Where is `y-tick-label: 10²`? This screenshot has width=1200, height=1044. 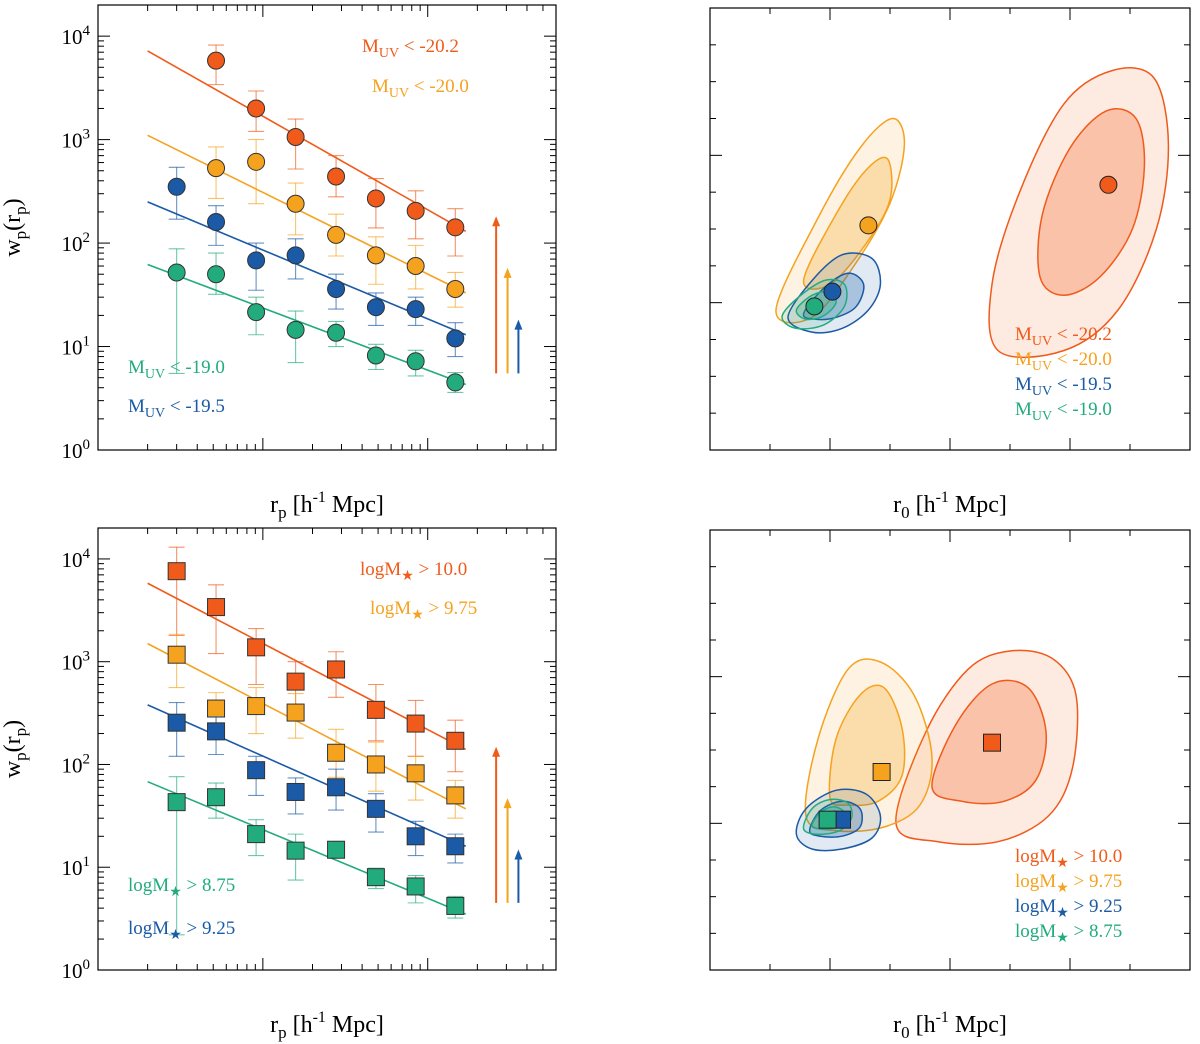 y-tick-label: 10² is located at coordinates (76, 243).